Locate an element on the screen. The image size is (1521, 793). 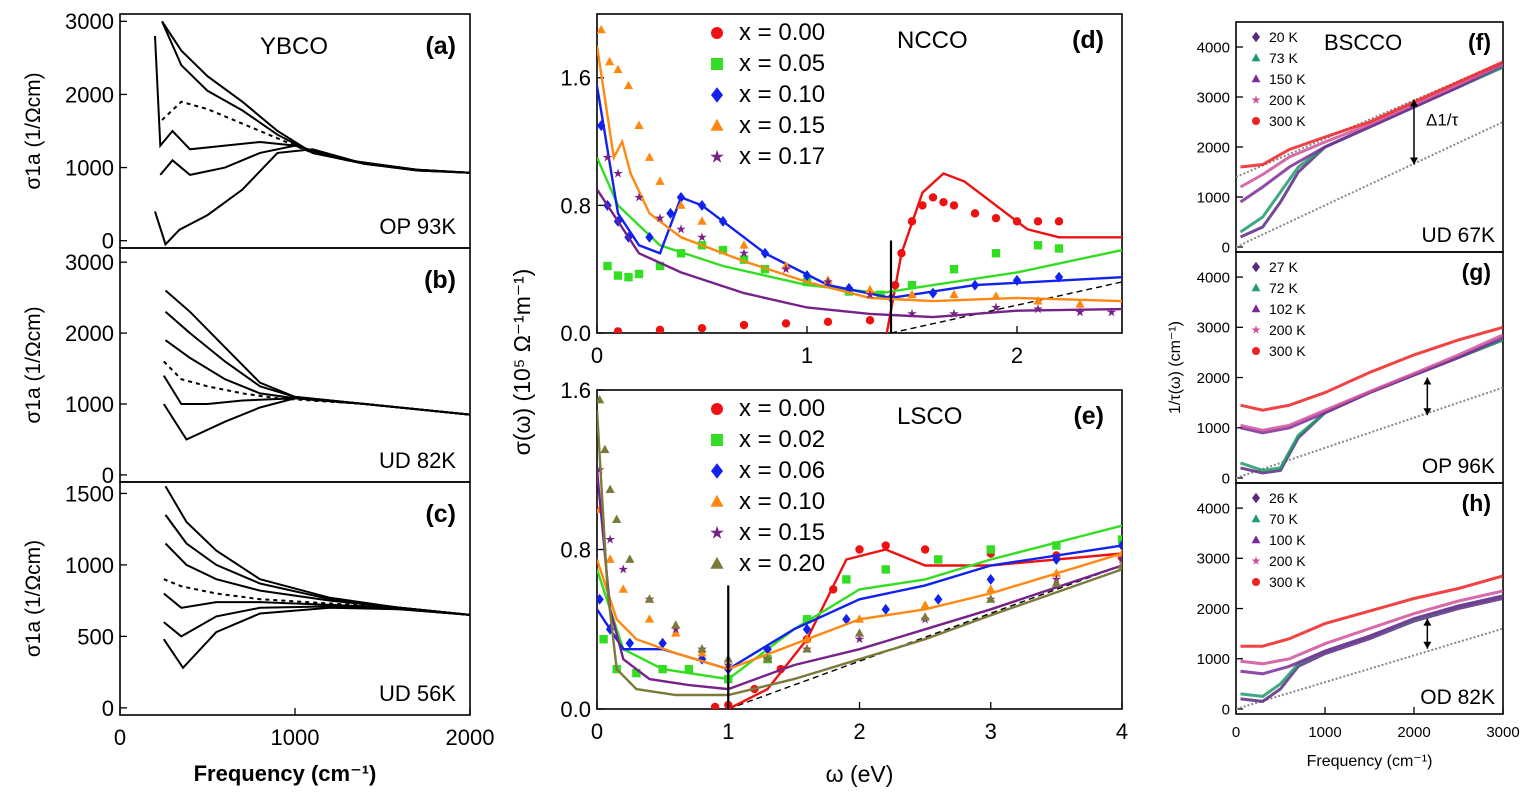
curves-a is located at coordinates (312, 133).